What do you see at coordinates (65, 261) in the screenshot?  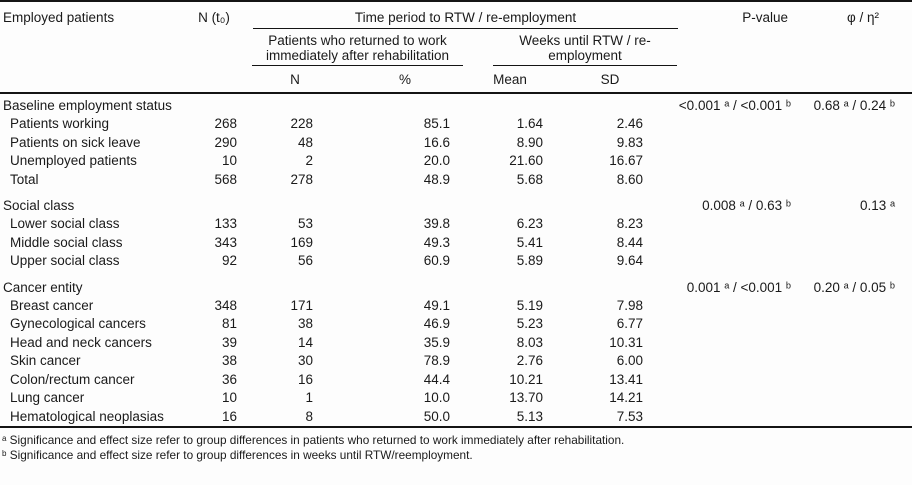 I see `row-label: Upper social class` at bounding box center [65, 261].